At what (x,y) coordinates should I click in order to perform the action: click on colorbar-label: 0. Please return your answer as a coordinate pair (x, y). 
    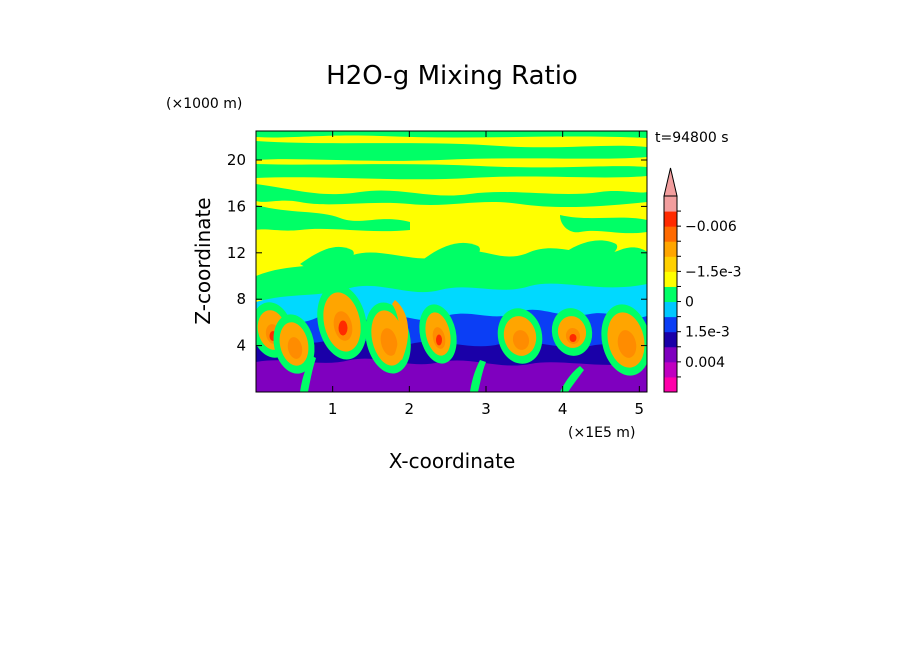
    Looking at the image, I should click on (689, 303).